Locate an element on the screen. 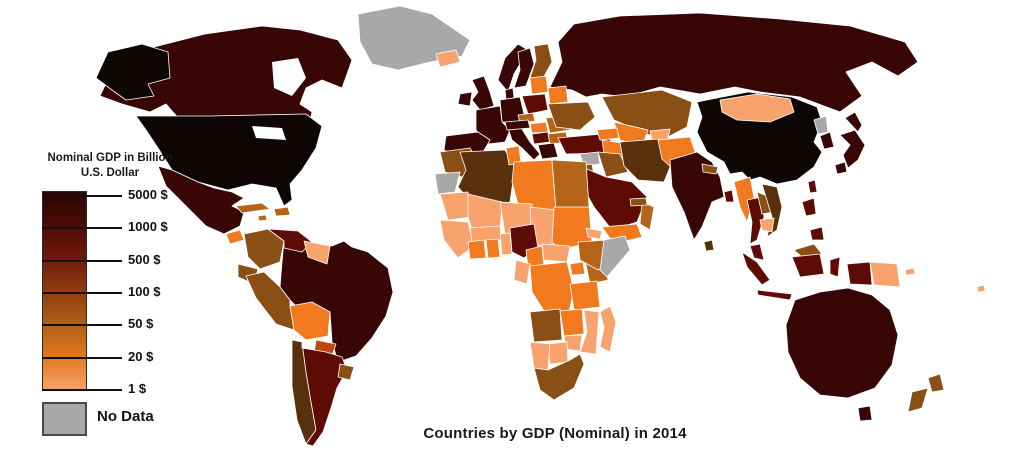 The image size is (1024, 470). country-papua-new-guinea is located at coordinates (885, 274).